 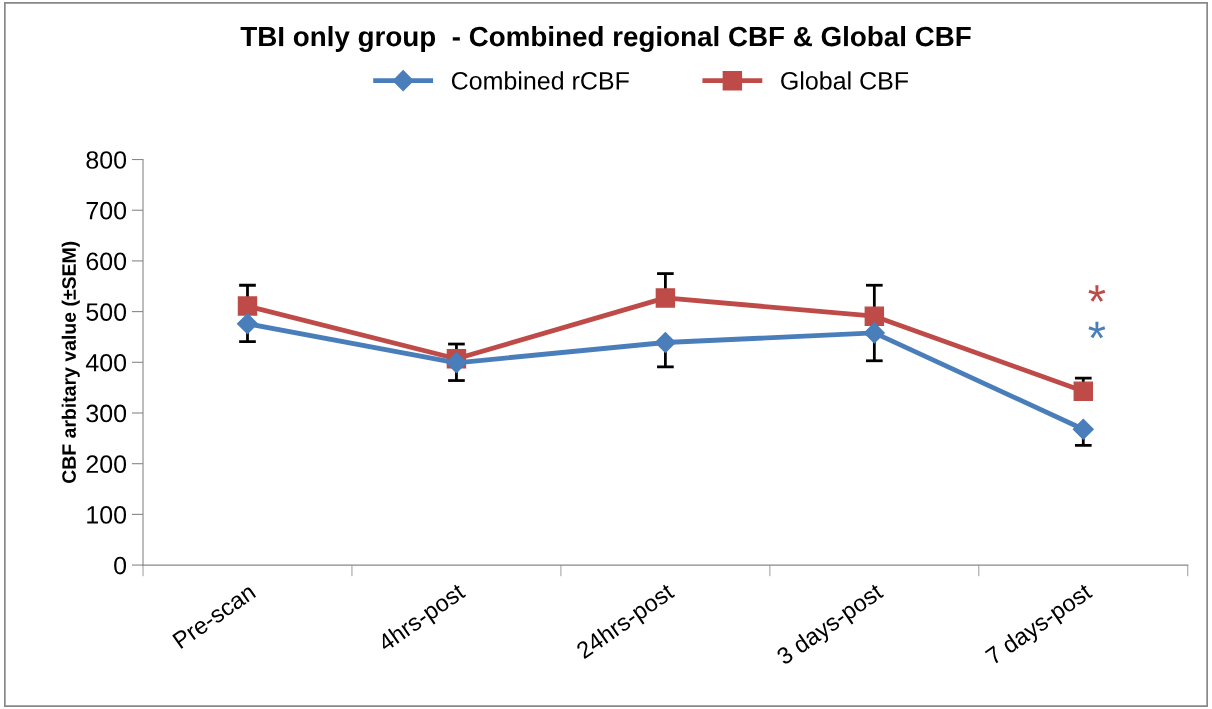 I want to click on y-tick-label: 400, so click(x=106, y=362).